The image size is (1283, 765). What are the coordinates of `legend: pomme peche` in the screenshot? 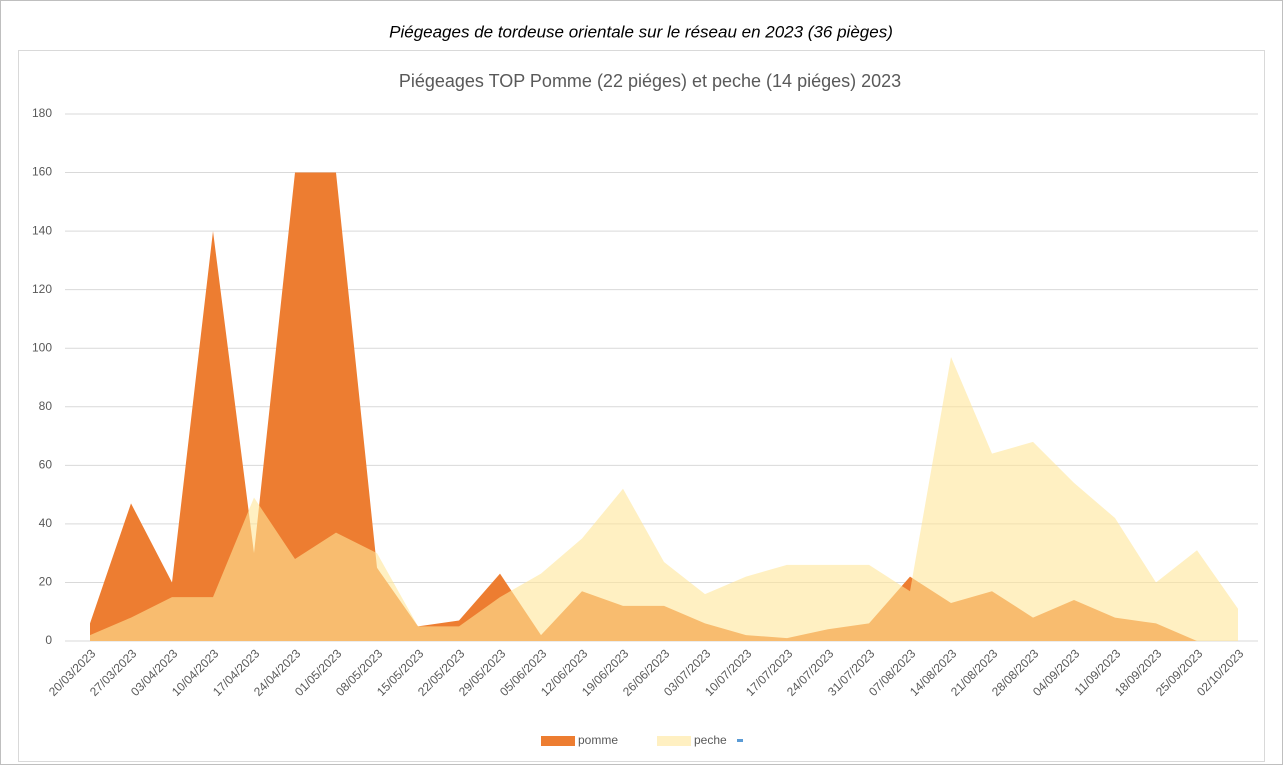 It's located at (642, 740).